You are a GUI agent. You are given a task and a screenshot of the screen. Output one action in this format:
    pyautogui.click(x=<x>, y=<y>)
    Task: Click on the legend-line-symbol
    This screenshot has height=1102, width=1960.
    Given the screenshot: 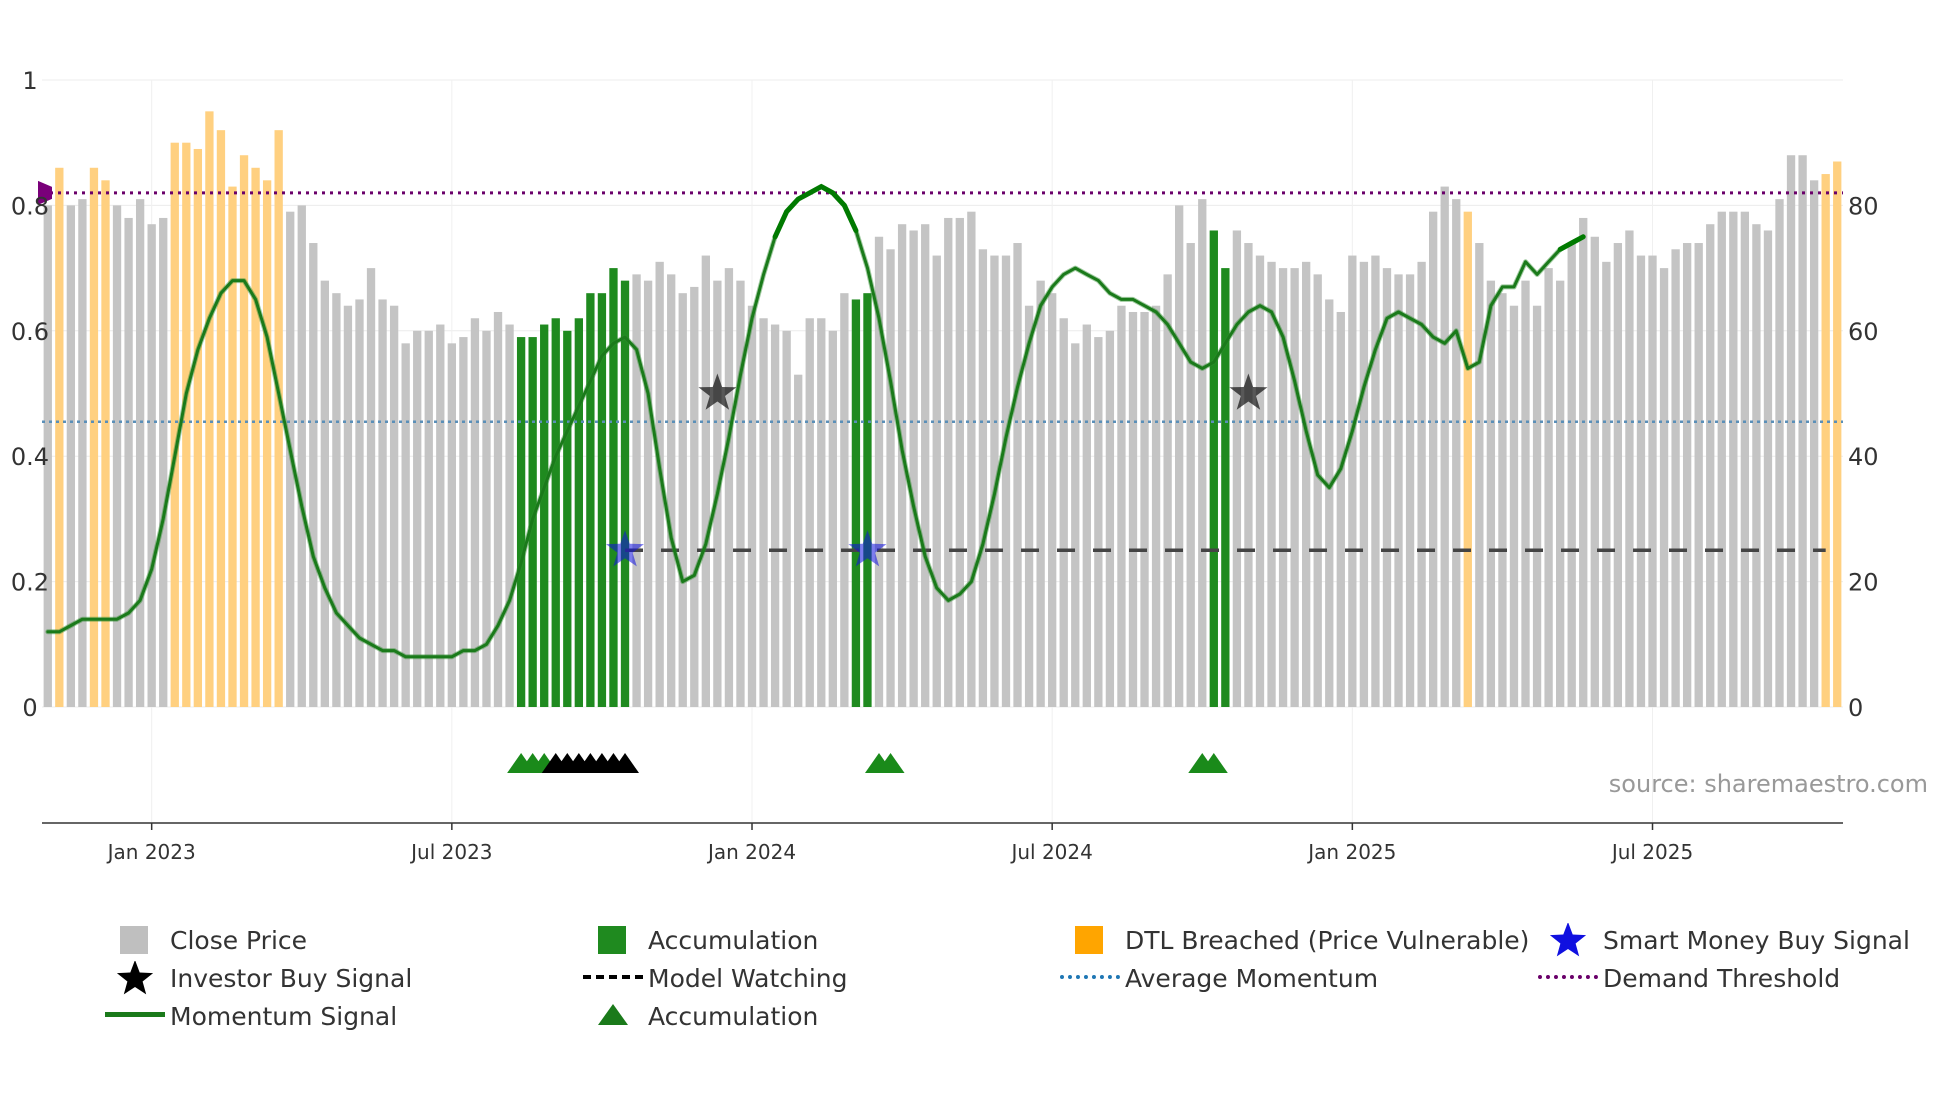 What is the action you would take?
    pyautogui.click(x=135, y=1016)
    